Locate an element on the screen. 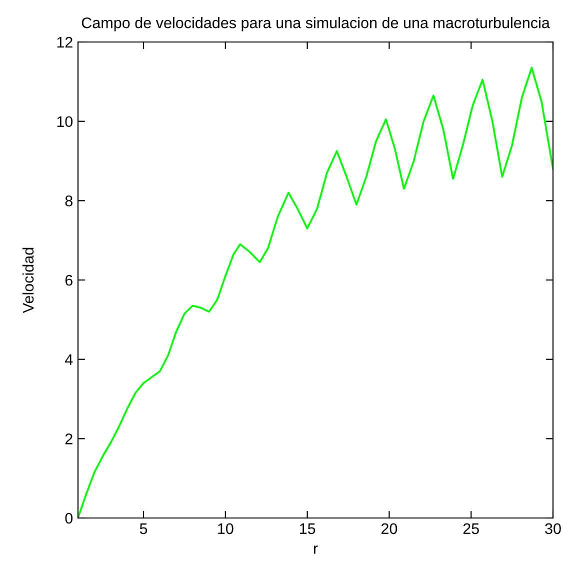  x-tick-label: 20 is located at coordinates (389, 528).